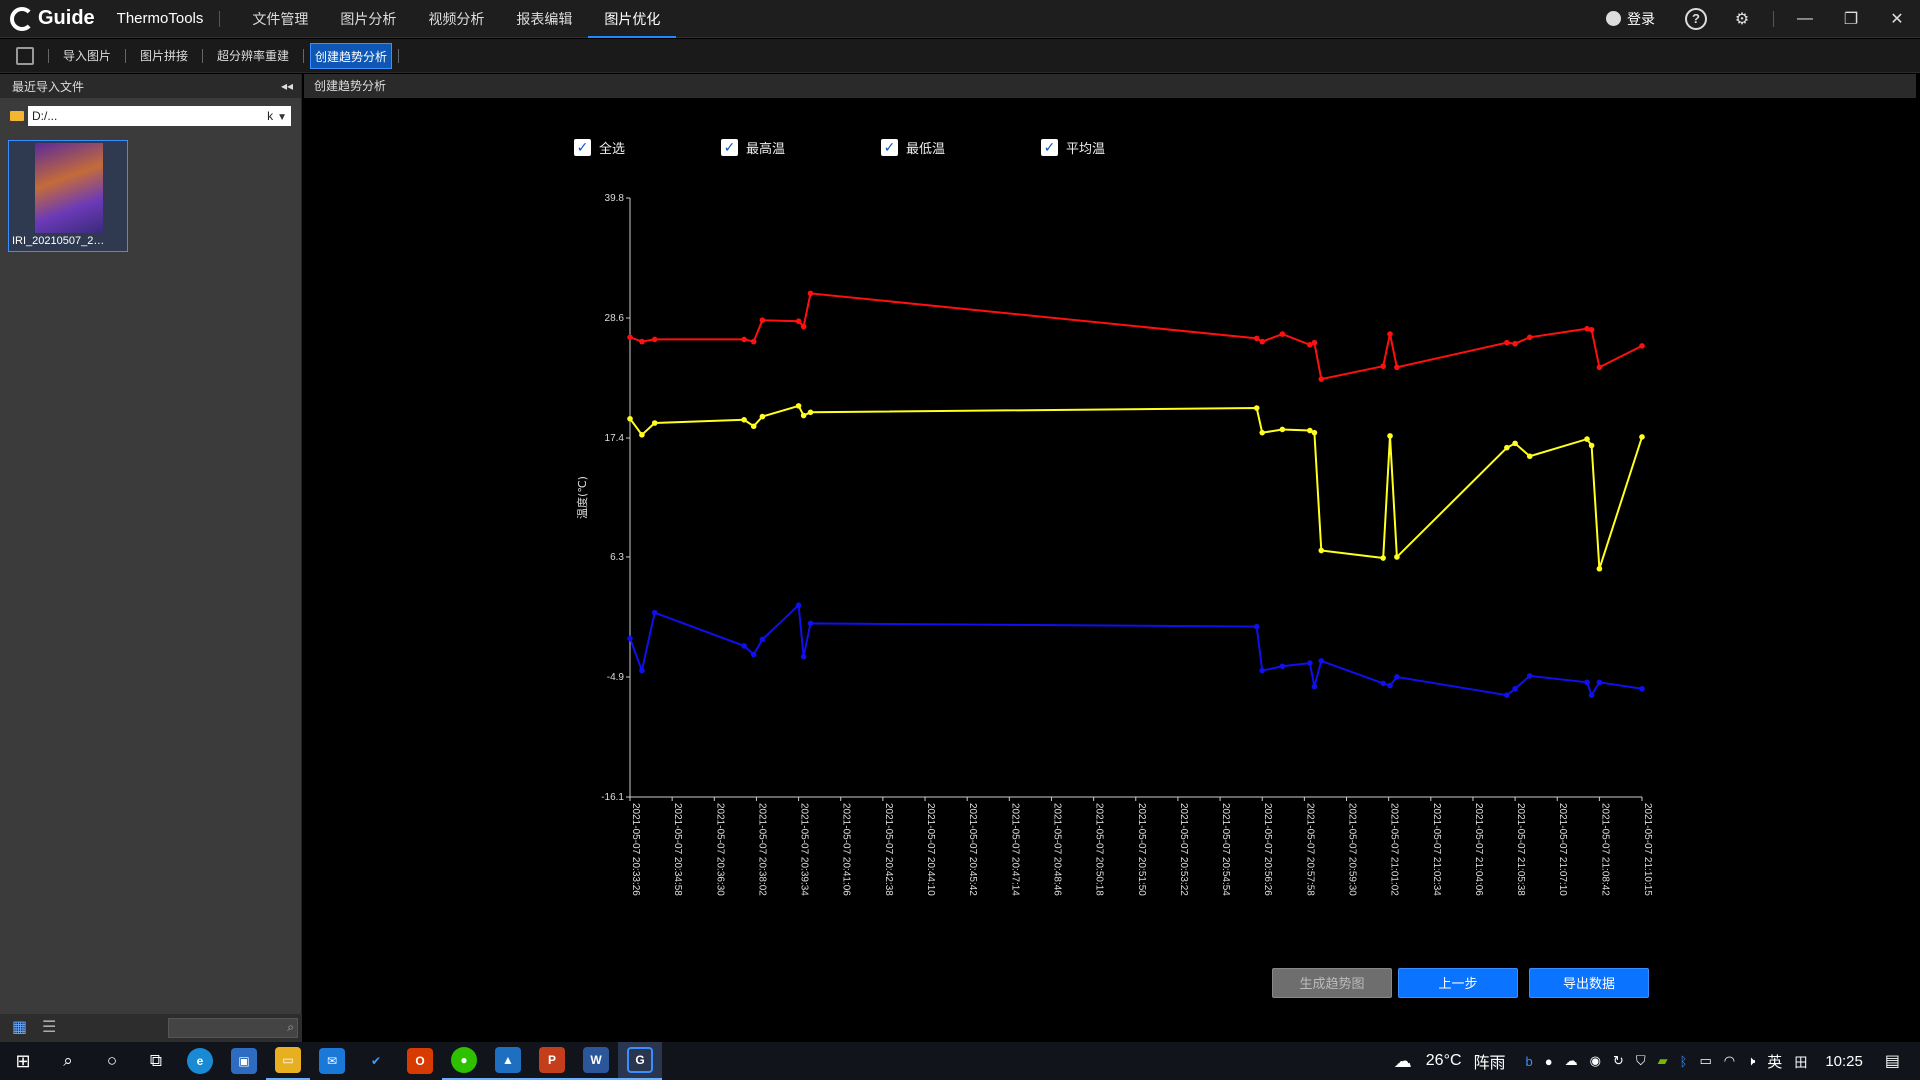  I want to click on close-button: ✕, so click(1897, 19).